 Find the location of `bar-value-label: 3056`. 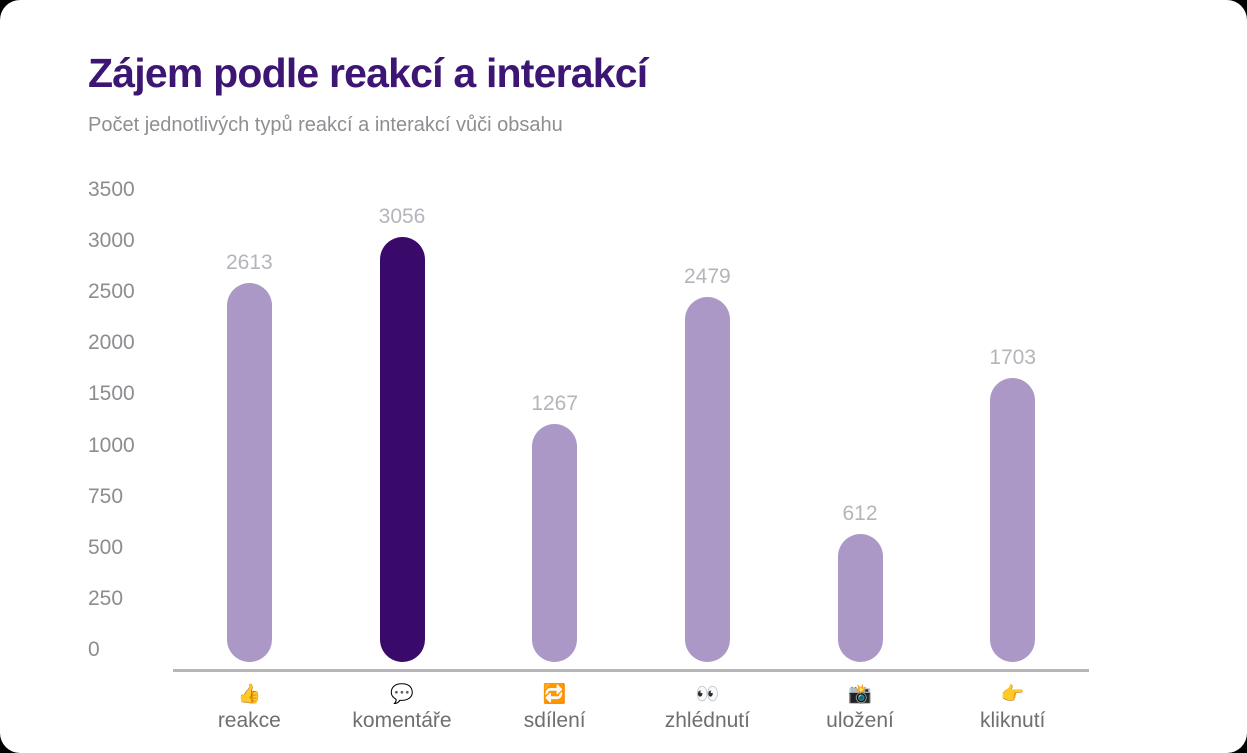

bar-value-label: 3056 is located at coordinates (402, 216).